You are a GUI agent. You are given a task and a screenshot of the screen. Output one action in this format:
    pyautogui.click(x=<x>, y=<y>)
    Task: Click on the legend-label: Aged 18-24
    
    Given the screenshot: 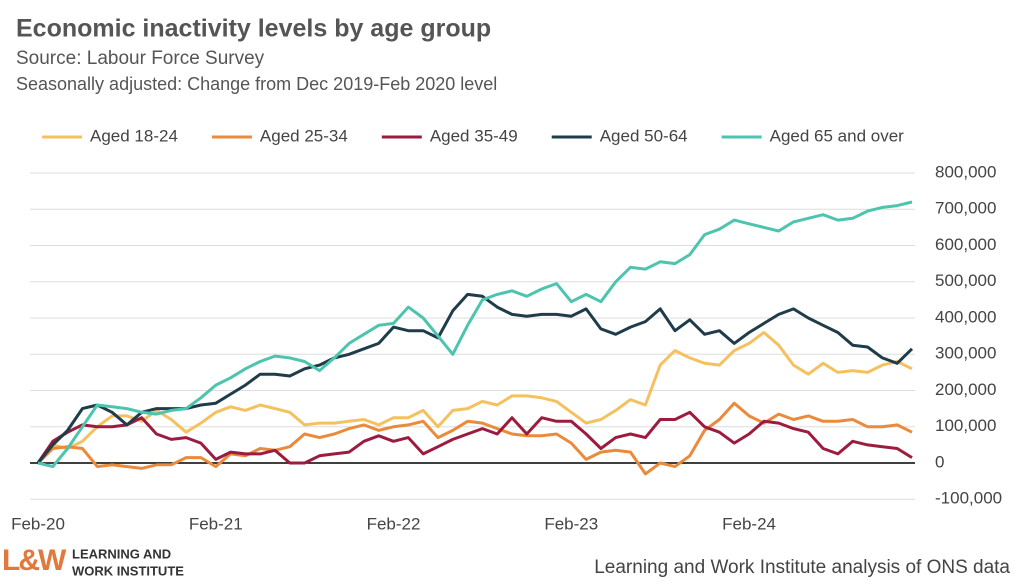 What is the action you would take?
    pyautogui.click(x=134, y=135)
    